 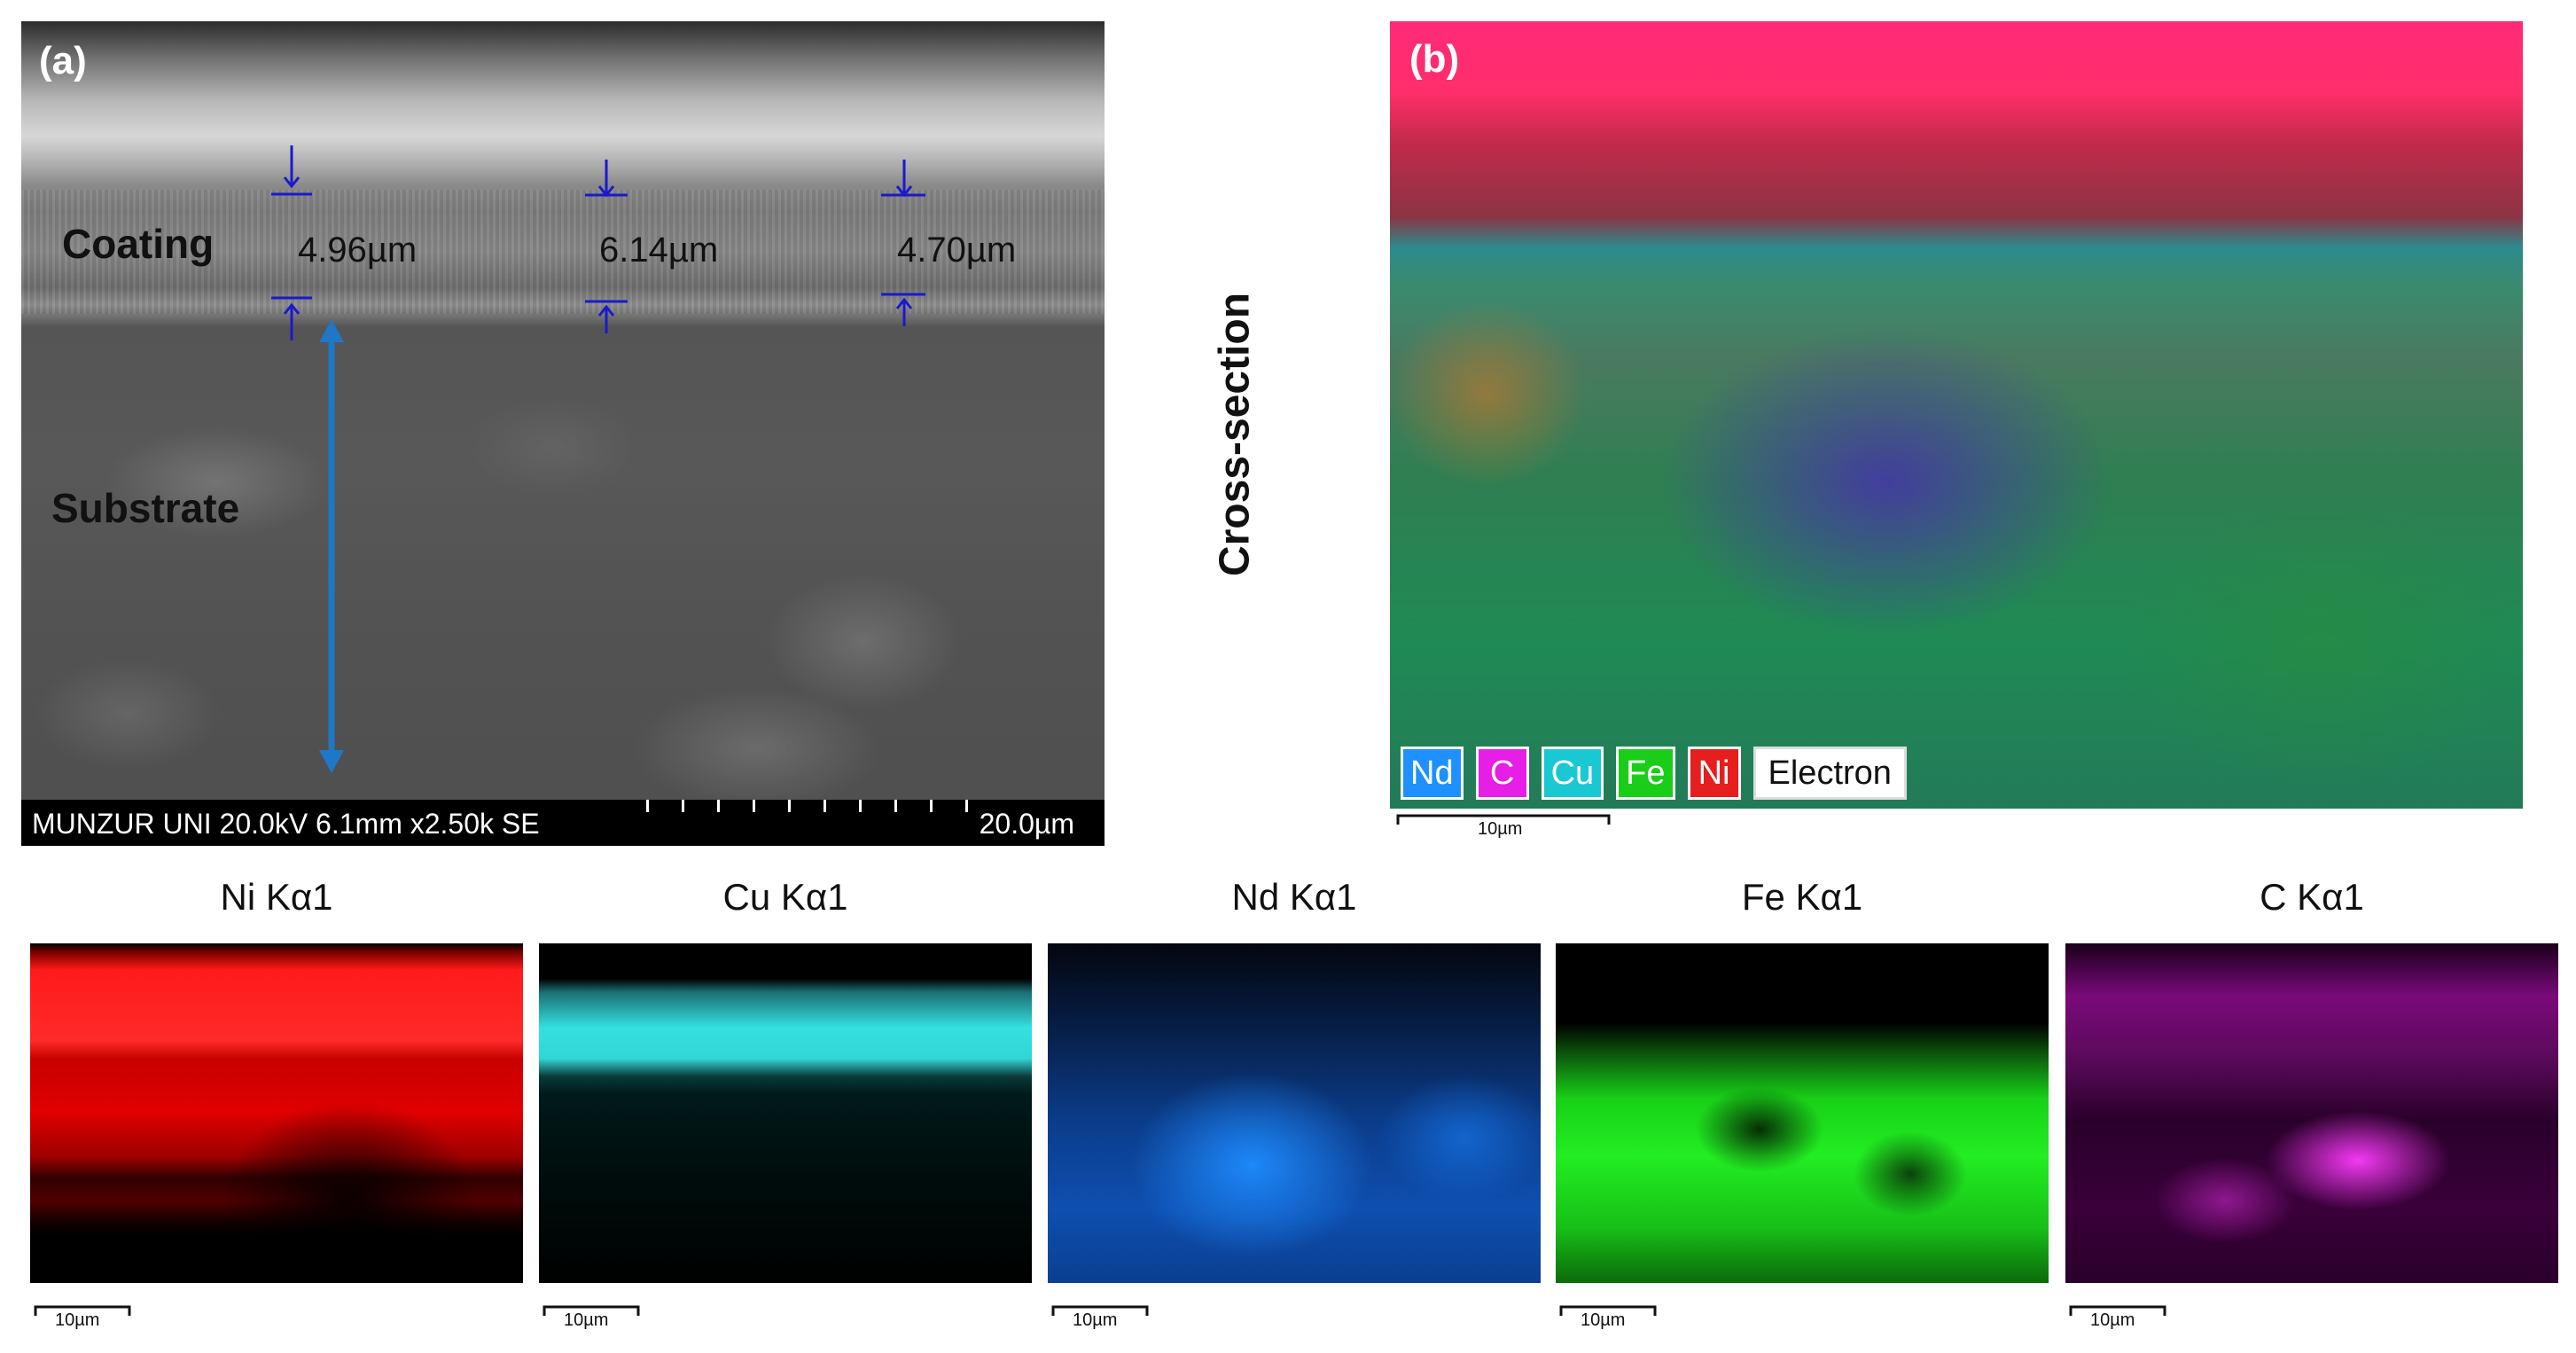 What do you see at coordinates (1235, 434) in the screenshot?
I see `cross-section-label: Cross-section` at bounding box center [1235, 434].